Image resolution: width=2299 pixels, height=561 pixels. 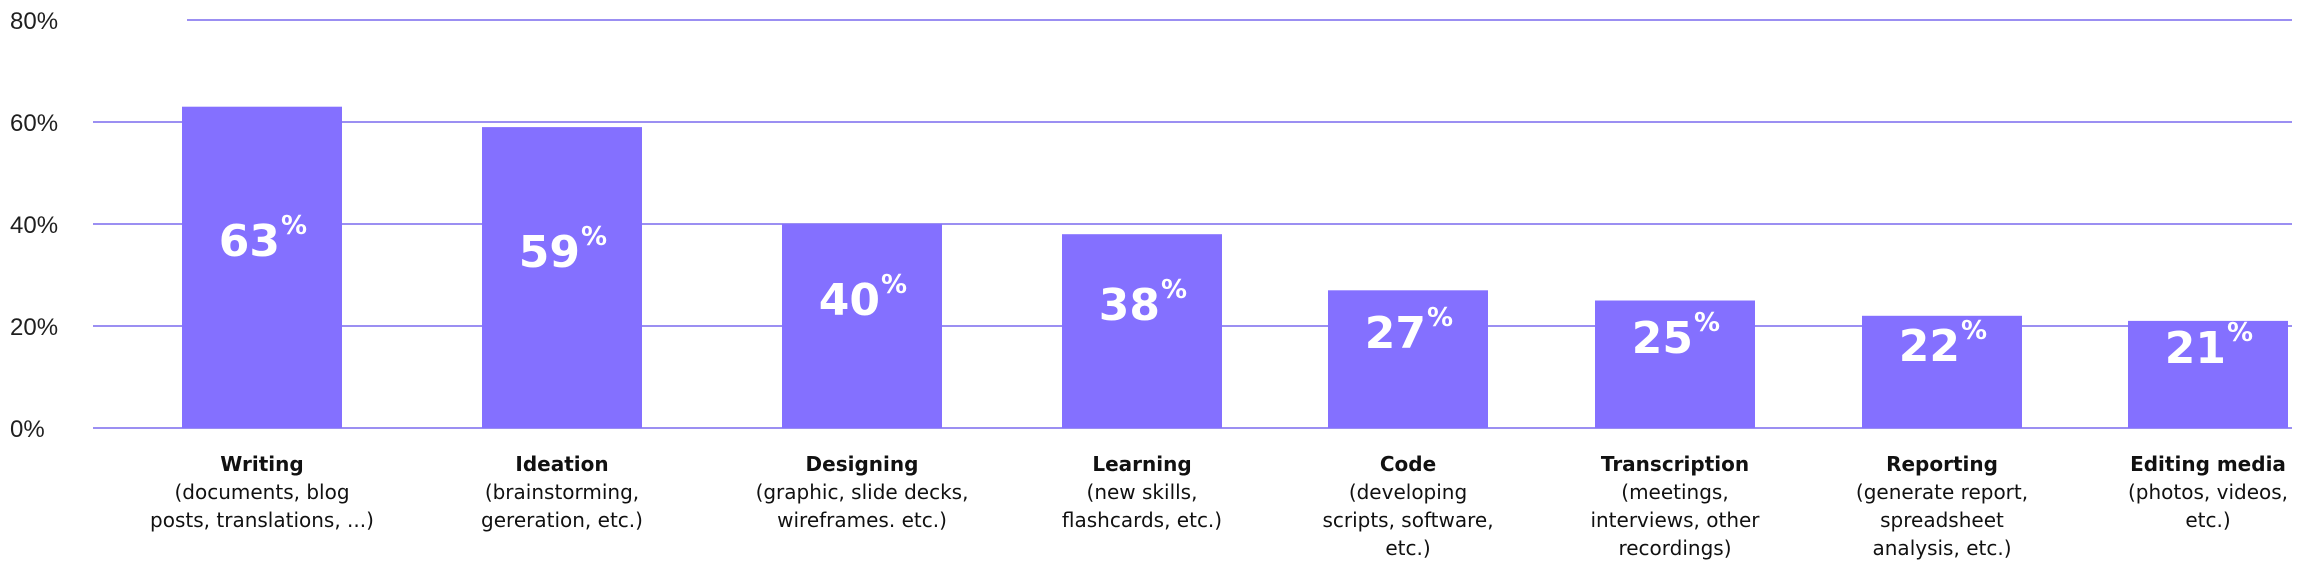 I want to click on category-title: Ideation, so click(x=561, y=464).